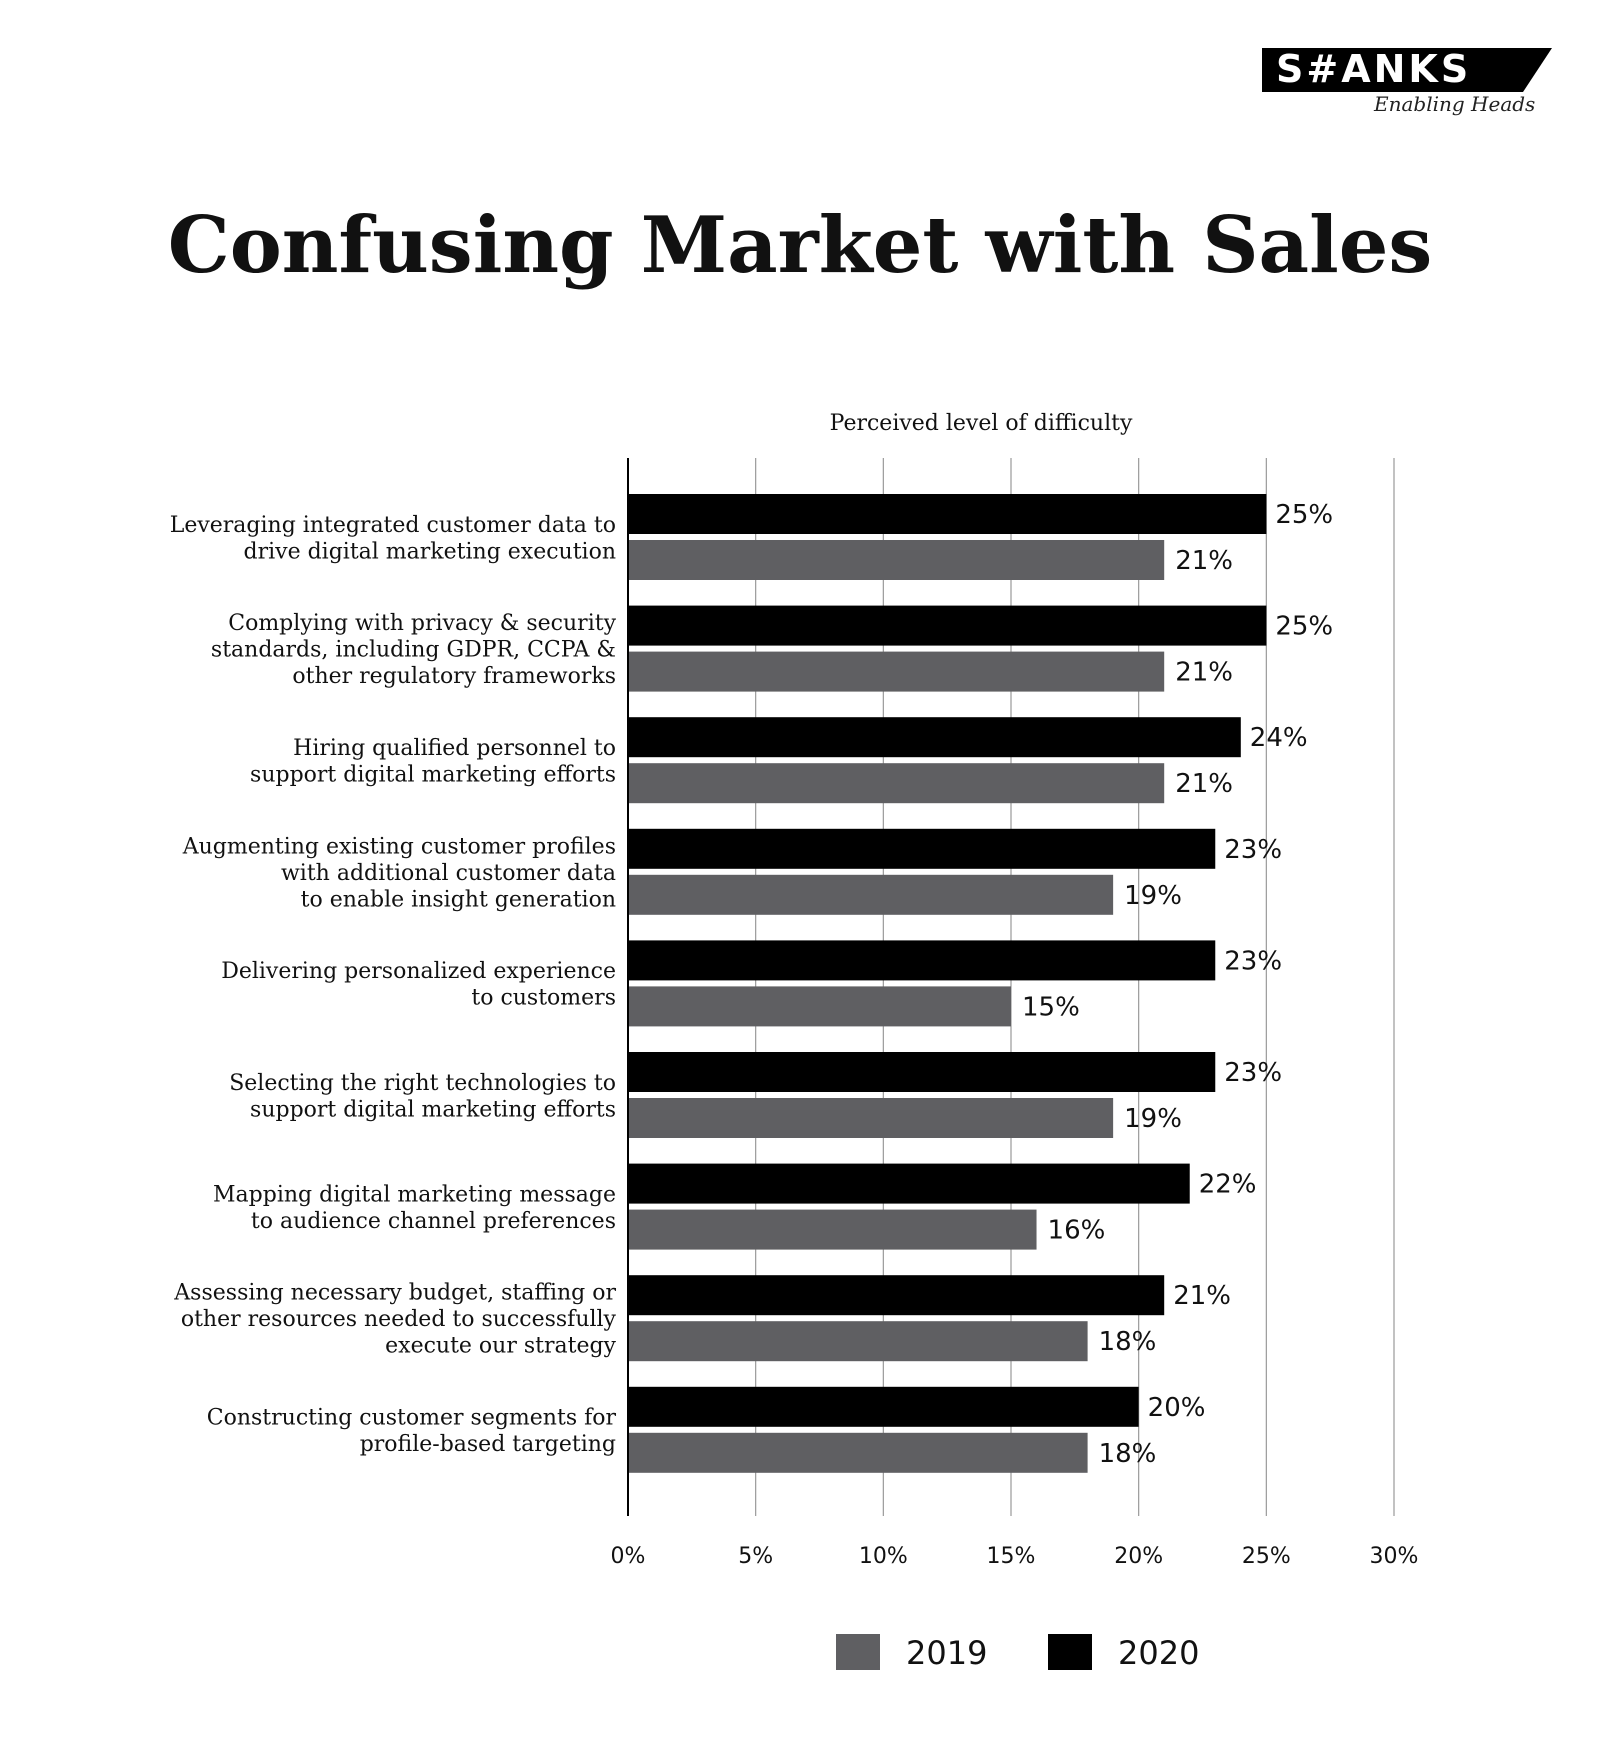 The width and height of the screenshot is (1600, 1750). What do you see at coordinates (430, 551) in the screenshot?
I see `category-label-line: drive digital marketing execution` at bounding box center [430, 551].